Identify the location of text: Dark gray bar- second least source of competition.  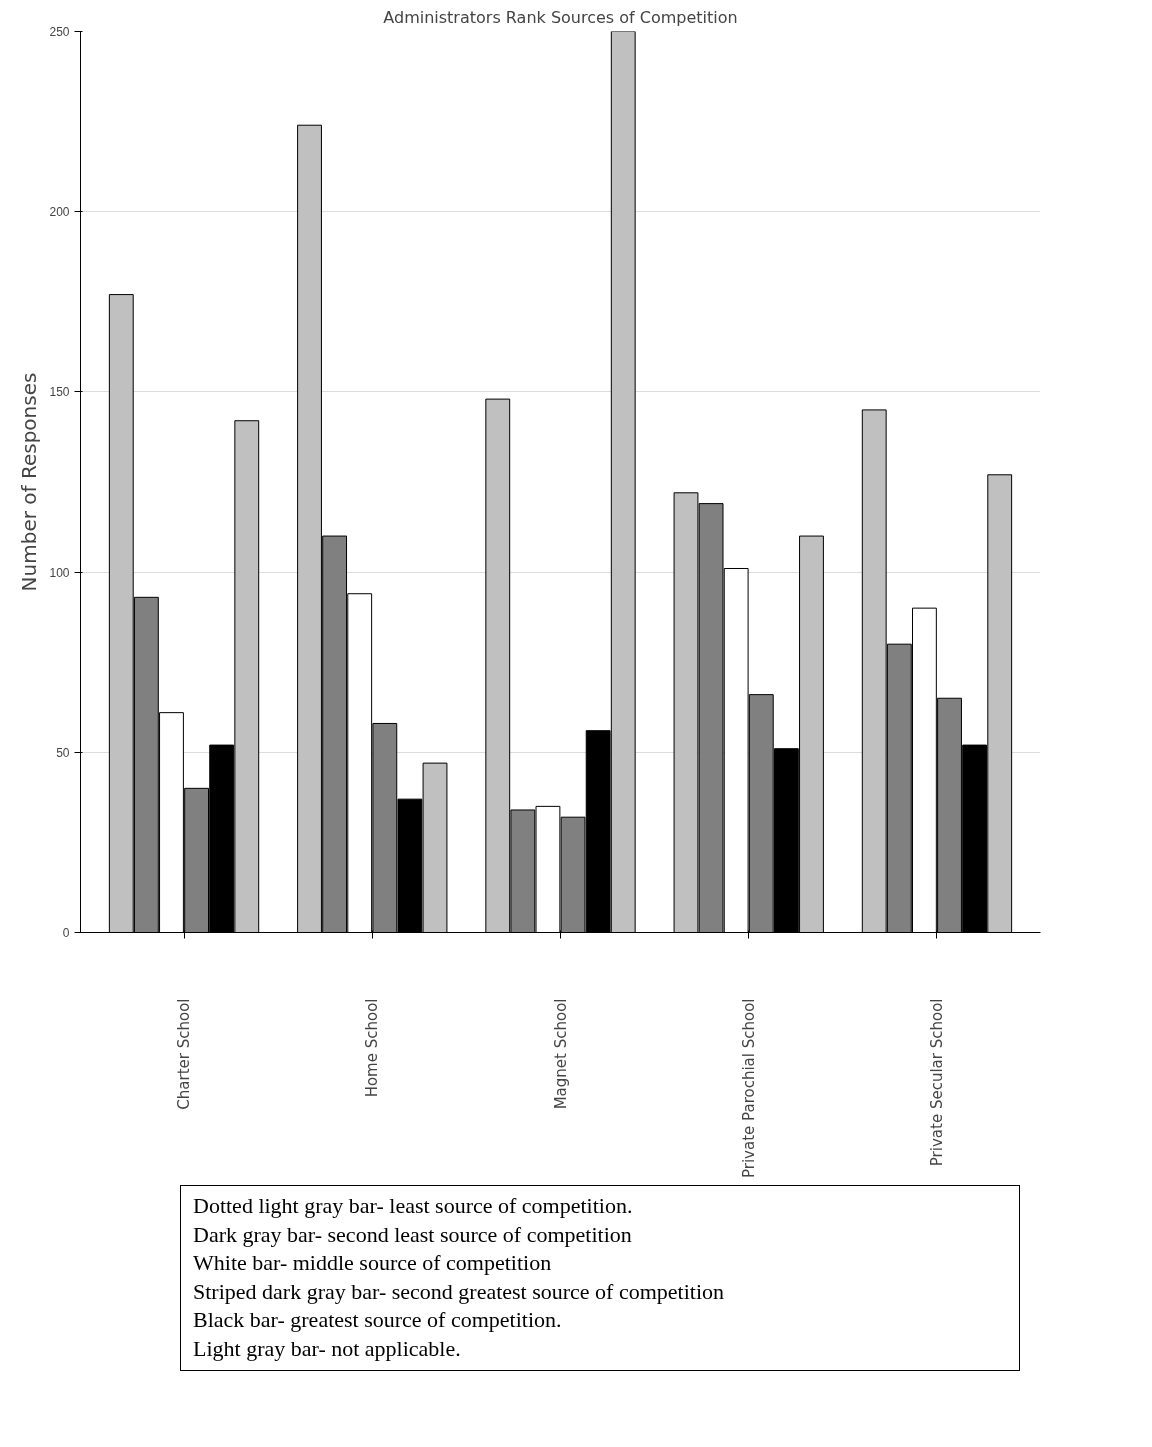
(412, 1234).